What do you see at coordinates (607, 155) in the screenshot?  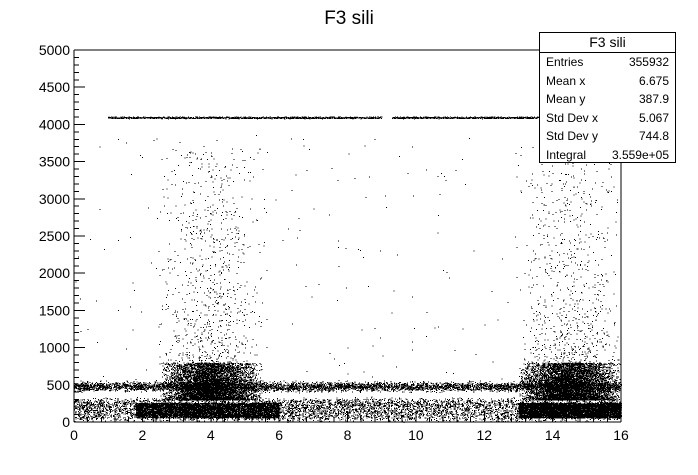 I see `stats-row-integral: Integral 3.559e+05` at bounding box center [607, 155].